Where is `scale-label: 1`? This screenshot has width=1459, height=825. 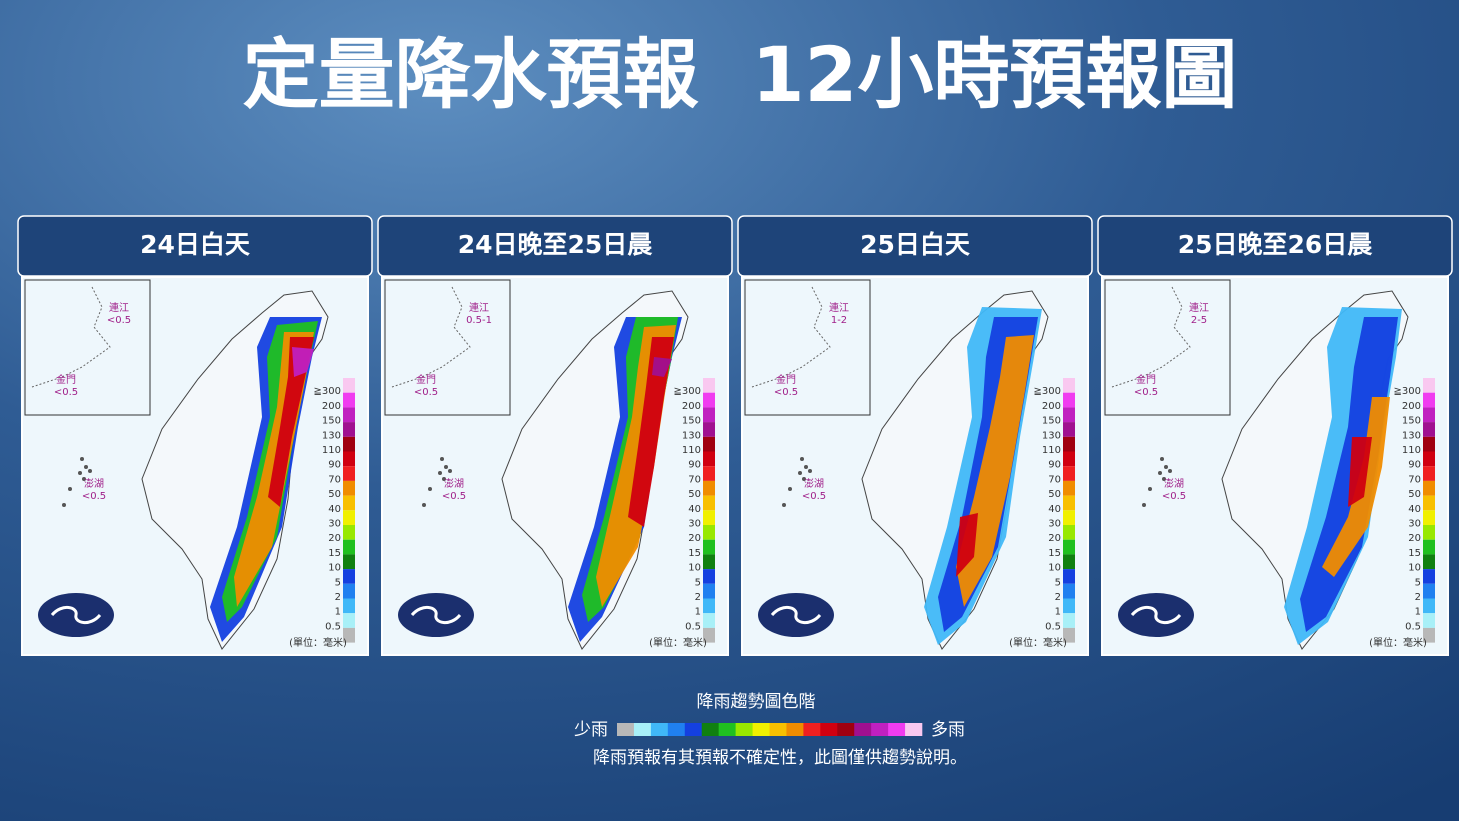 scale-label: 1 is located at coordinates (338, 612).